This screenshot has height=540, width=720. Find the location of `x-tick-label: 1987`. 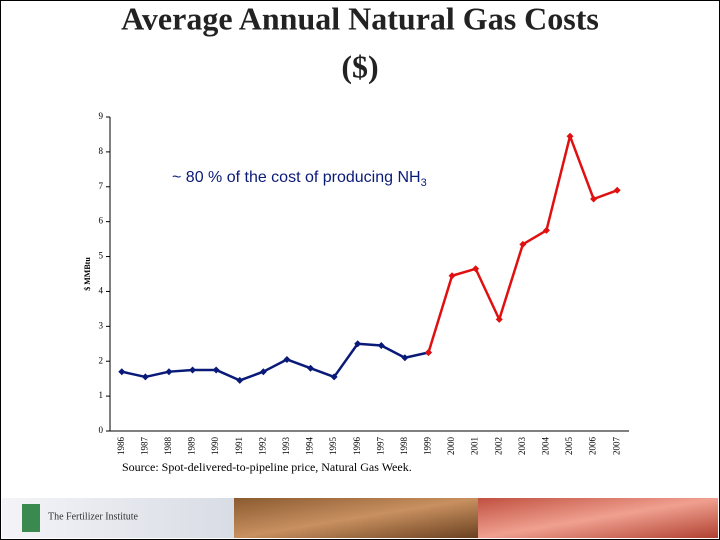

x-tick-label: 1987 is located at coordinates (144, 446).